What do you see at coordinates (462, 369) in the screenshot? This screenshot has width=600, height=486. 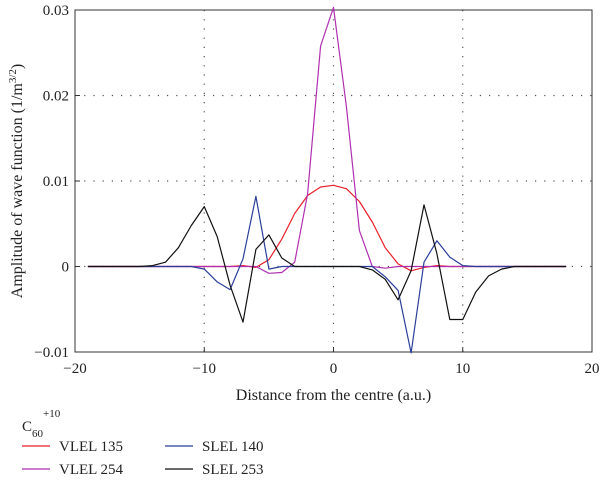 I see `x-tick-label: 10` at bounding box center [462, 369].